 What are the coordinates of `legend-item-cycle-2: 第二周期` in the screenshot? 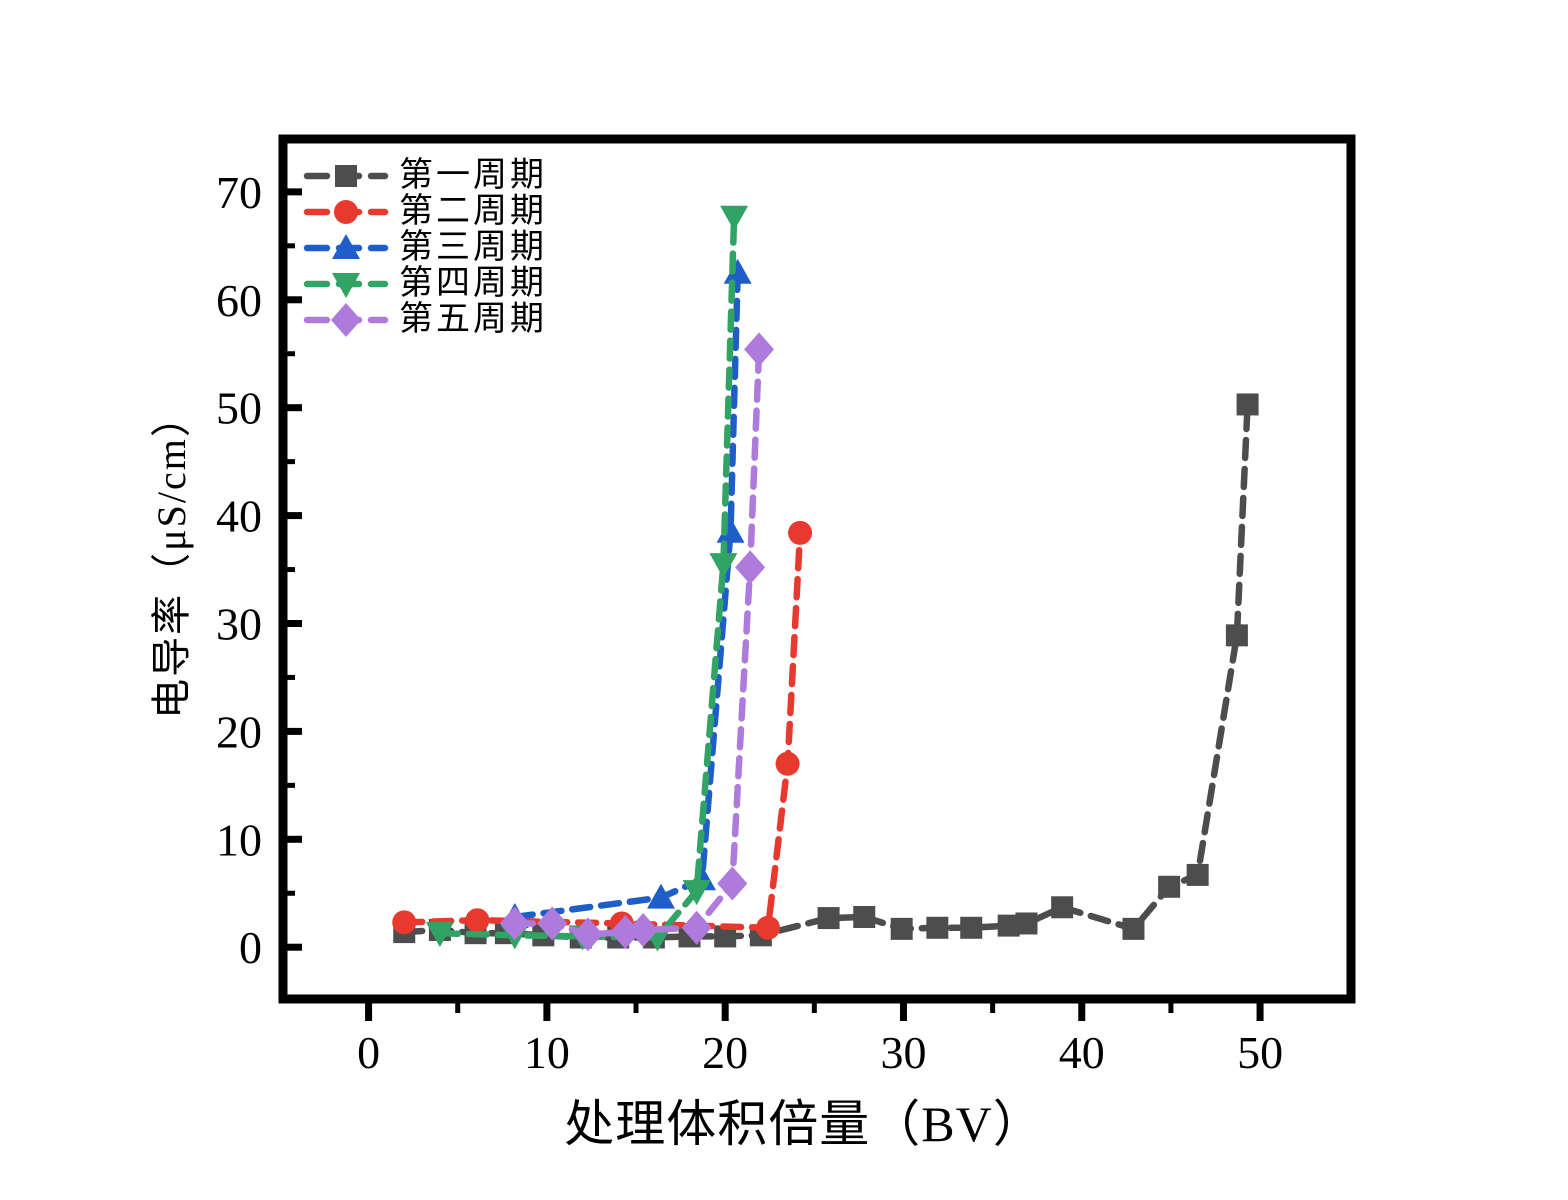 It's located at (425, 212).